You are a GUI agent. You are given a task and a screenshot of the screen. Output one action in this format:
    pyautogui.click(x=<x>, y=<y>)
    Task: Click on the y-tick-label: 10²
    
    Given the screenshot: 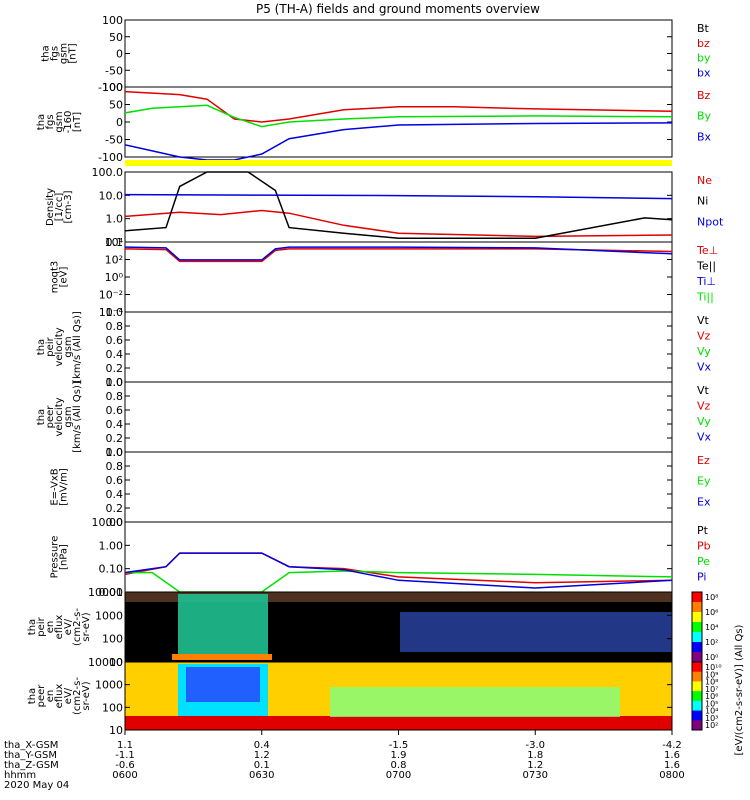 What is the action you would take?
    pyautogui.click(x=114, y=260)
    